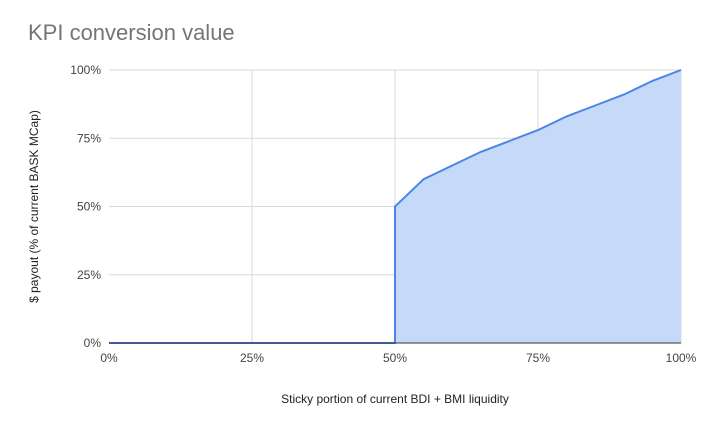 Image resolution: width=726 pixels, height=424 pixels. I want to click on x-tick-label: 75%, so click(538, 358).